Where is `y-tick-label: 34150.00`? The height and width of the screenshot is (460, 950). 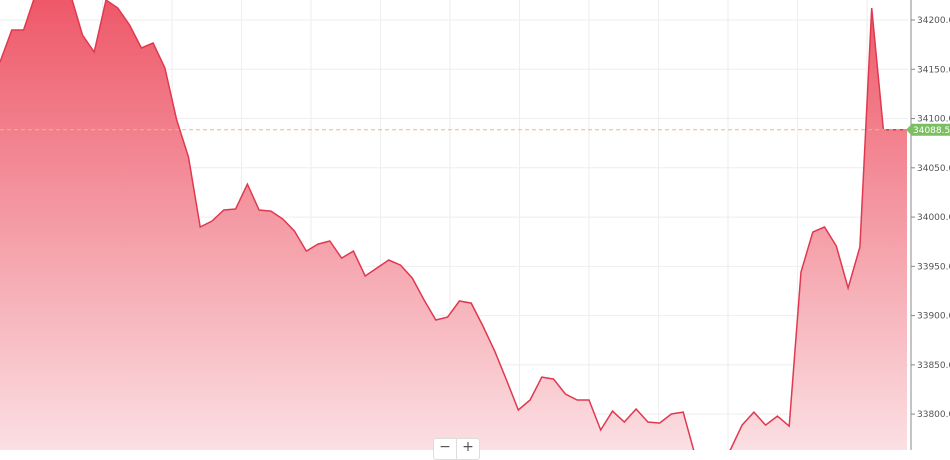
y-tick-label: 34150.00 is located at coordinates (933, 70).